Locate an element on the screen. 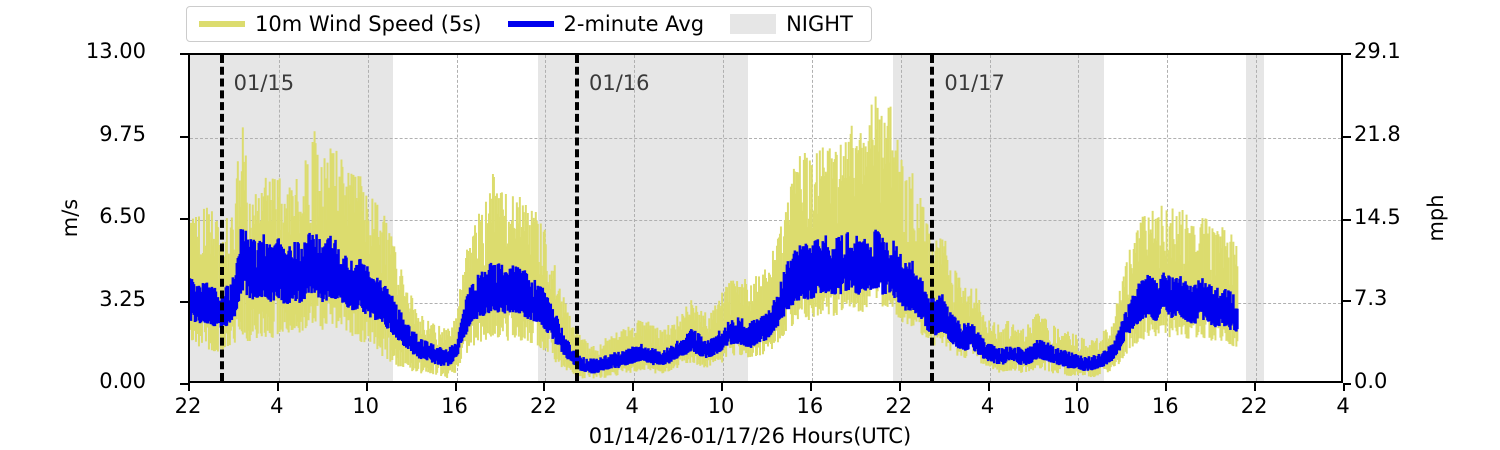  chart-legend: 10m Wind Speed (5s) 2-minute Avg NIGHT is located at coordinates (529, 24).